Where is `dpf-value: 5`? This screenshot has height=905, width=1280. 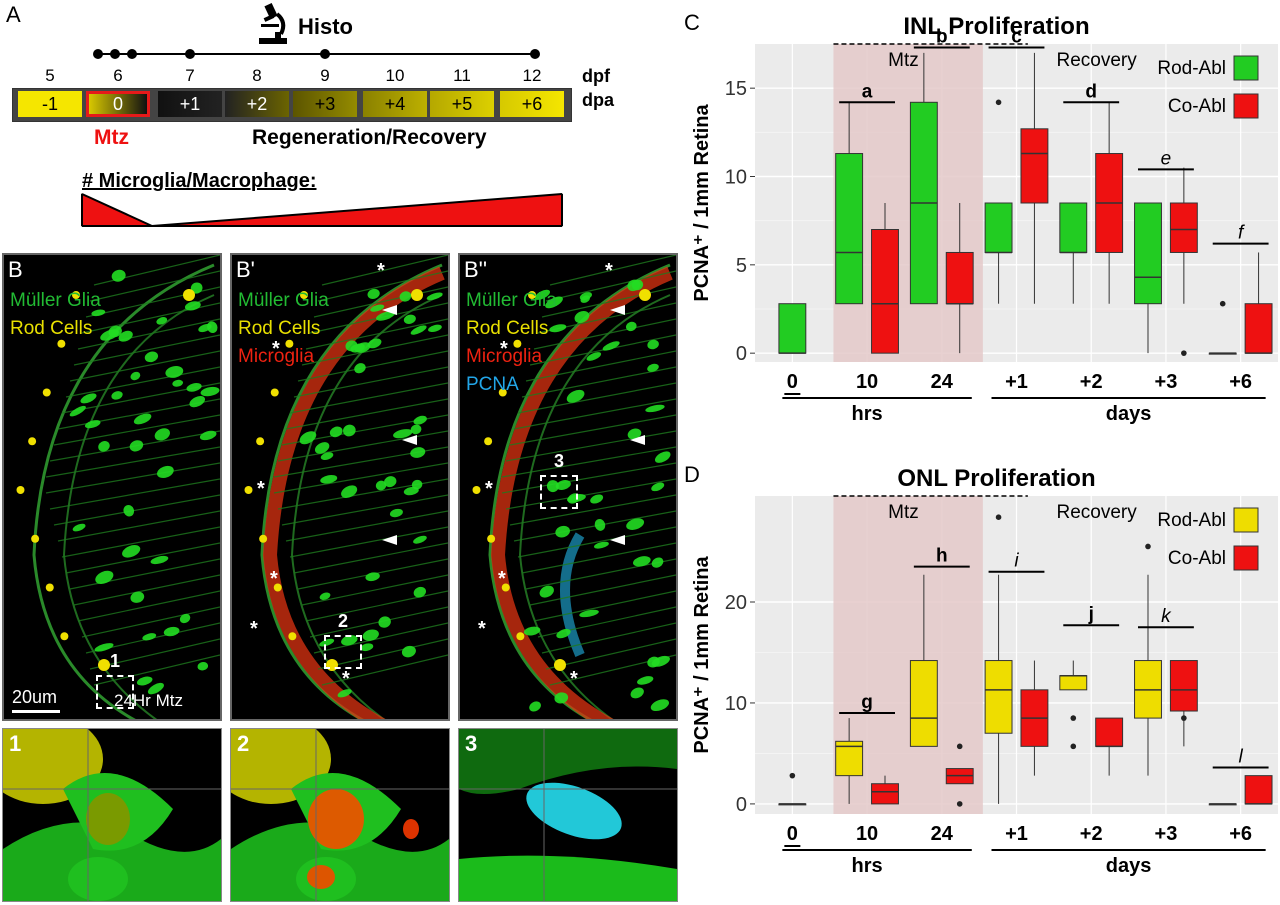
dpf-value: 5 is located at coordinates (50, 75).